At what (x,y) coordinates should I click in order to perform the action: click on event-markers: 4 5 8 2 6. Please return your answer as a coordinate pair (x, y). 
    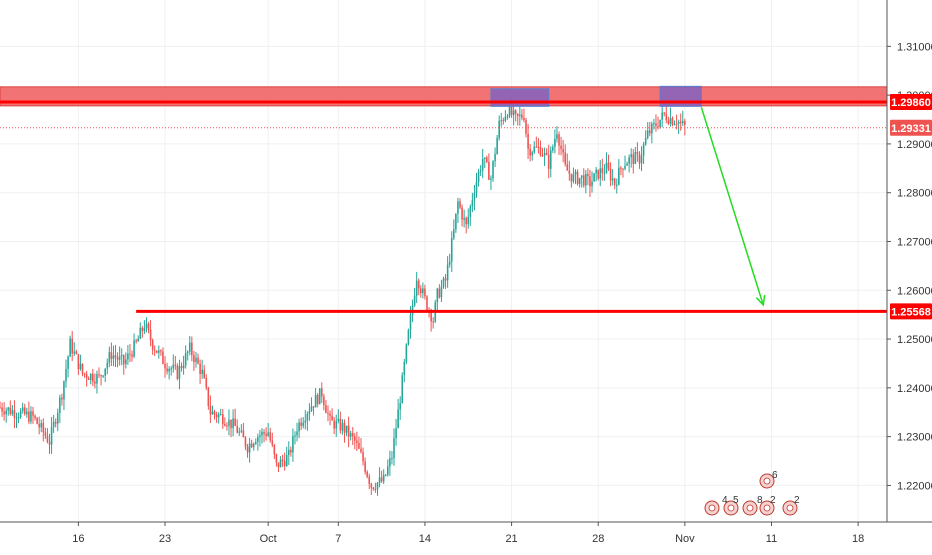
    Looking at the image, I should click on (752, 493).